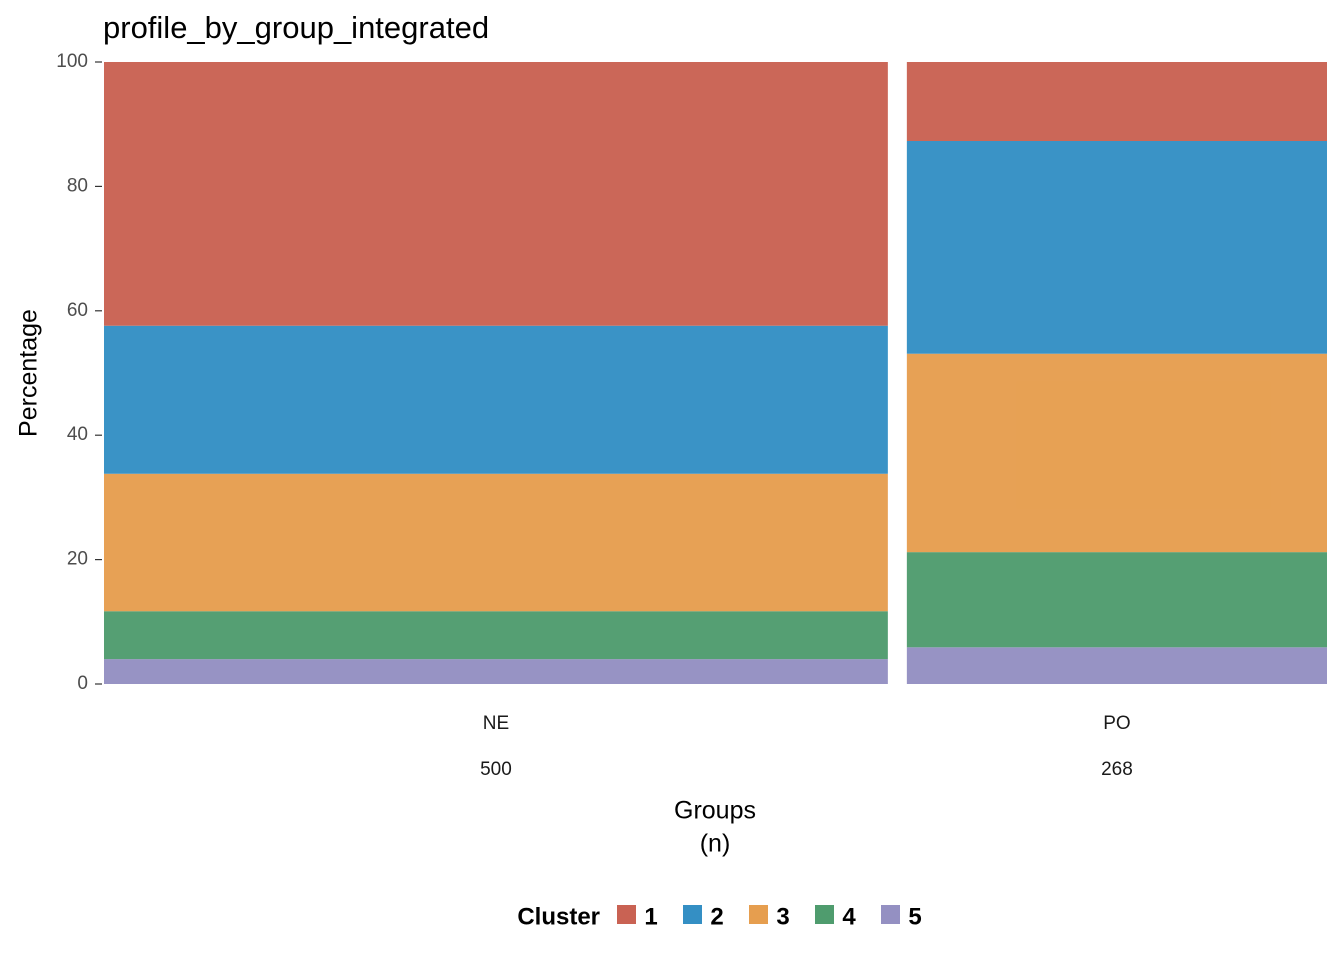 The image size is (1344, 960). What do you see at coordinates (716, 916) in the screenshot?
I see `legend-label: 2` at bounding box center [716, 916].